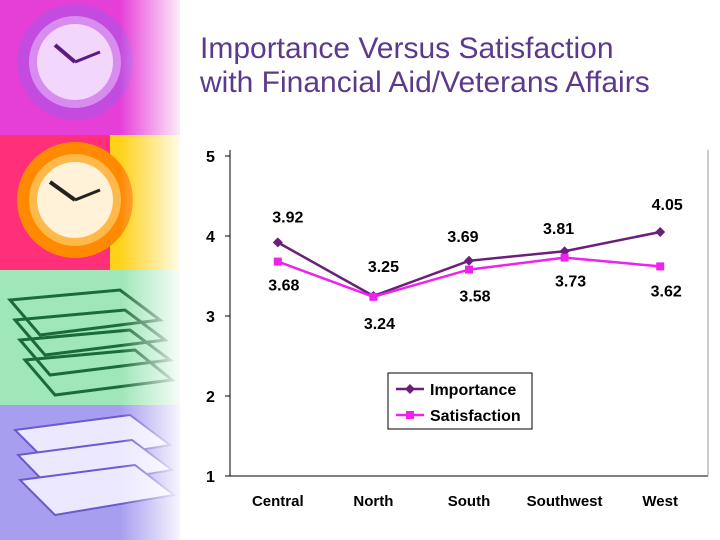  What do you see at coordinates (210, 317) in the screenshot?
I see `y-tick-label: 3` at bounding box center [210, 317].